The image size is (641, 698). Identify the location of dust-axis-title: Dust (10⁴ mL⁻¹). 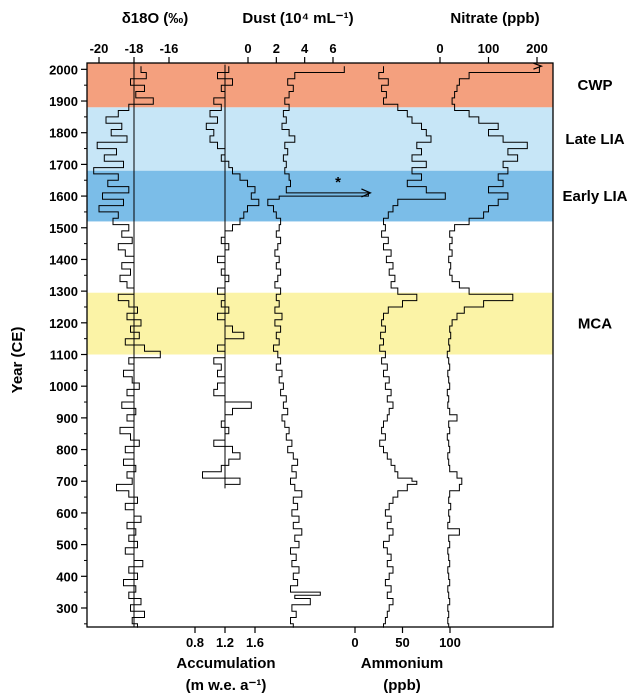
(297, 18).